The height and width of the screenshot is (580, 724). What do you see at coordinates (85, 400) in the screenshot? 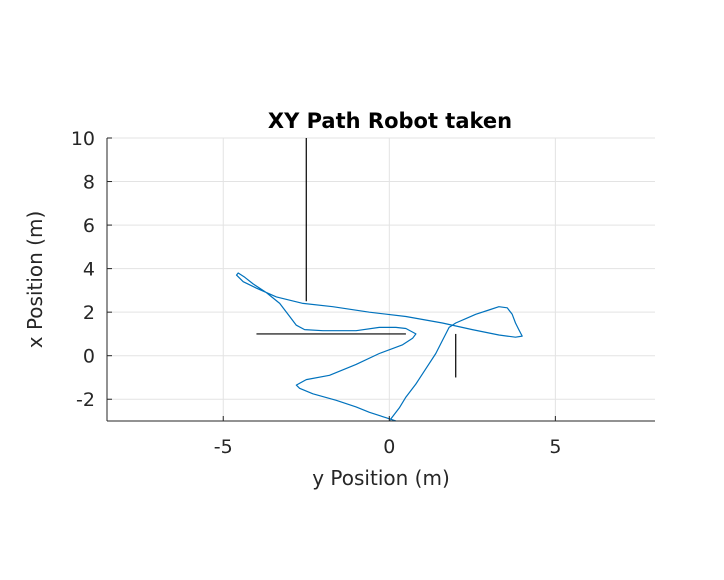
I see `y-tick-label: -2` at bounding box center [85, 400].